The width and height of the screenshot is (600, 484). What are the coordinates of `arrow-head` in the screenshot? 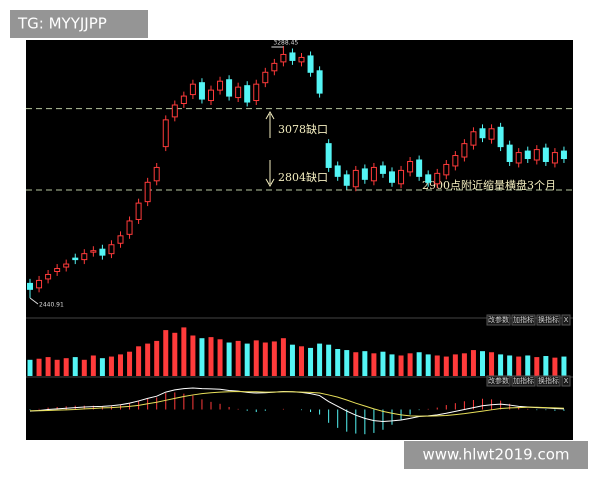 It's located at (270, 183).